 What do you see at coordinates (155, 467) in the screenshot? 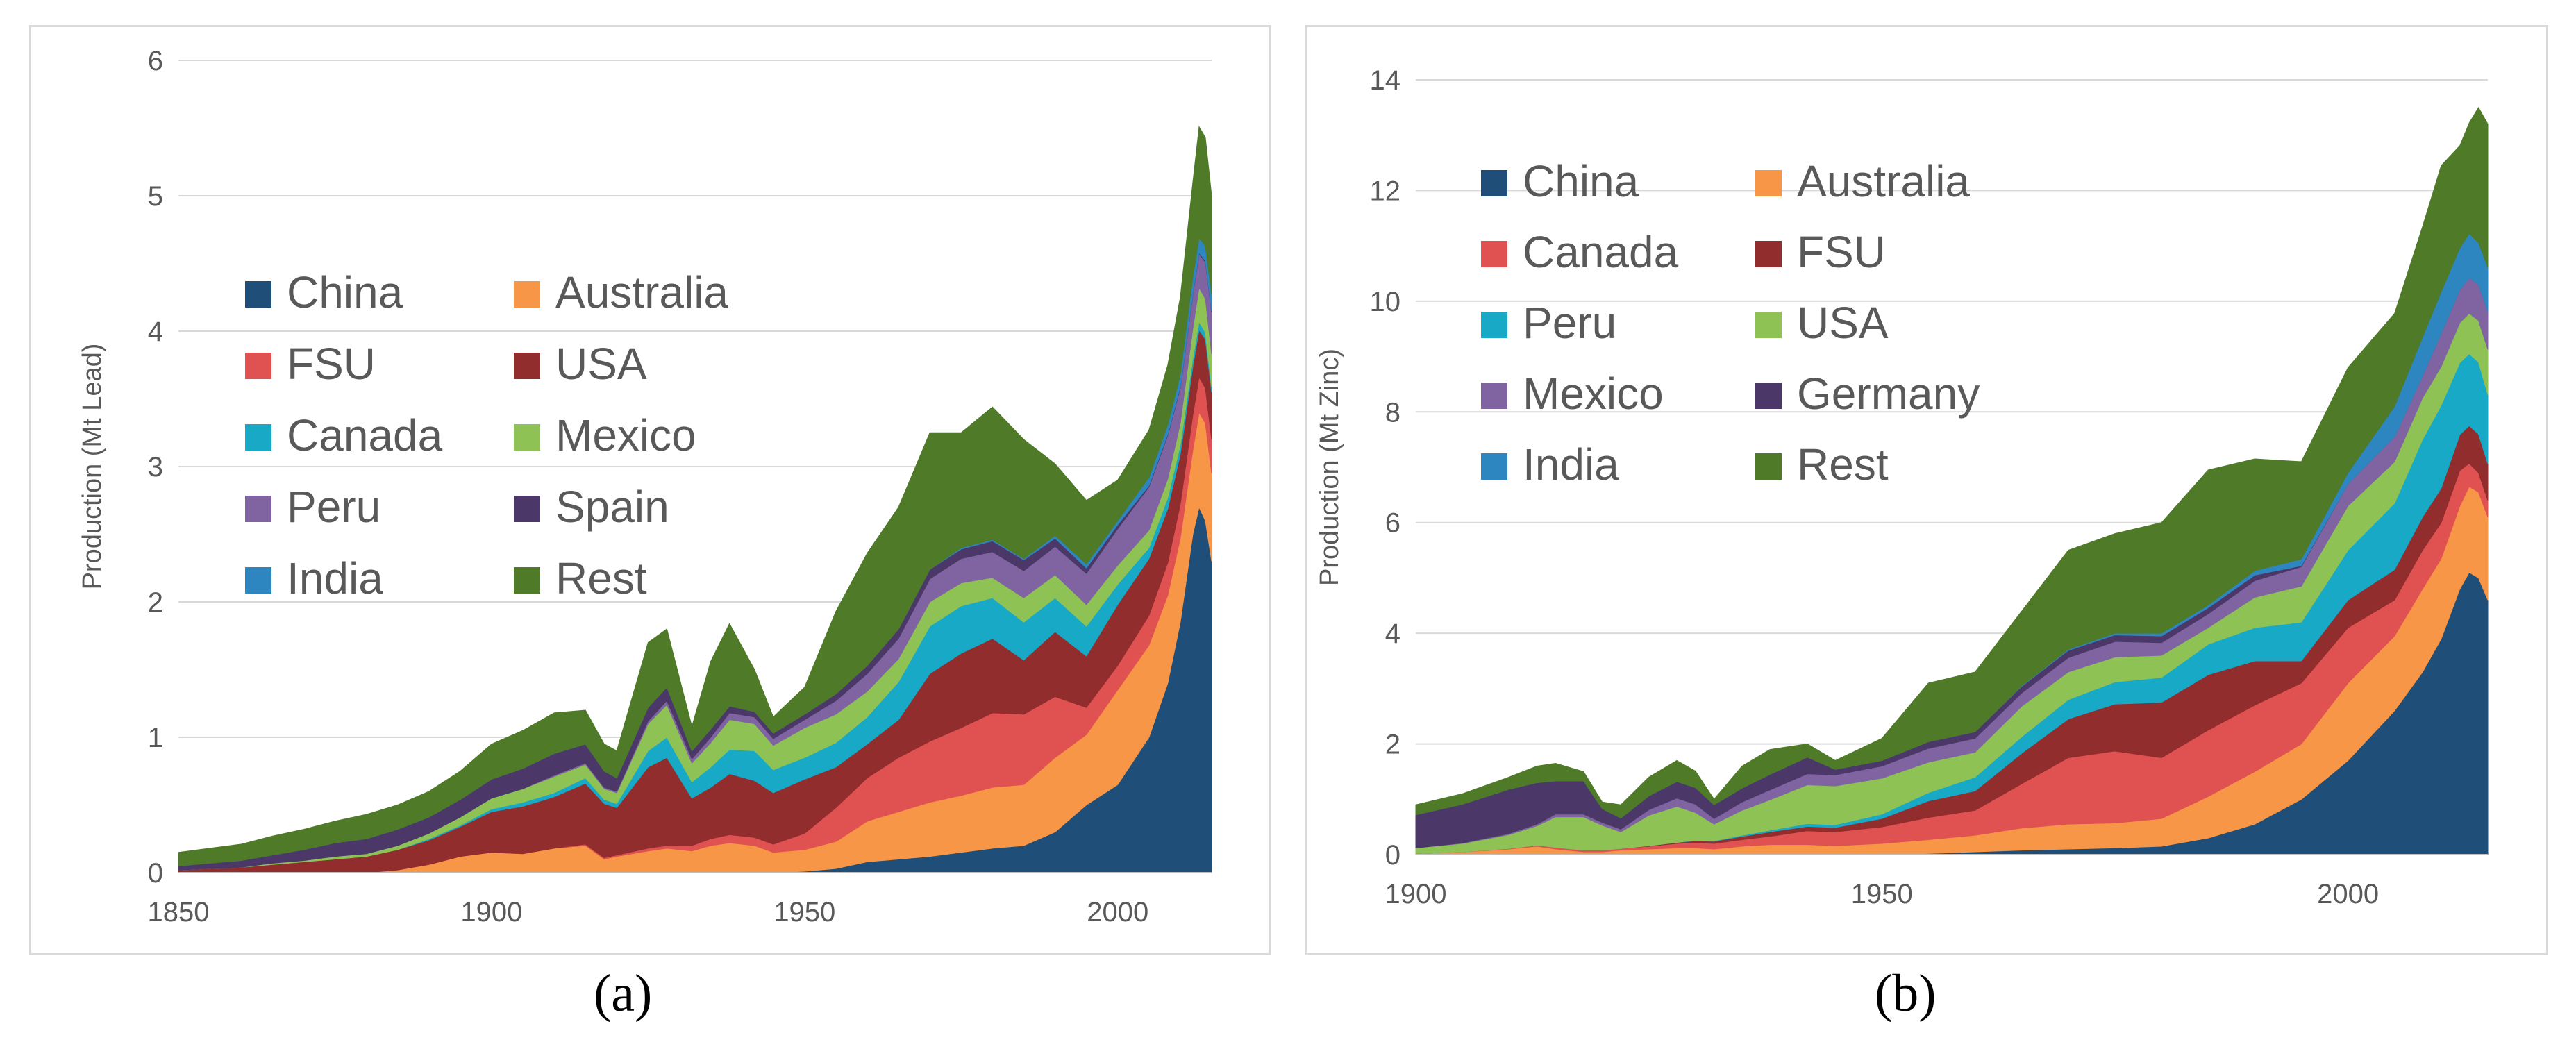
I see `y-tick-label: 3` at bounding box center [155, 467].